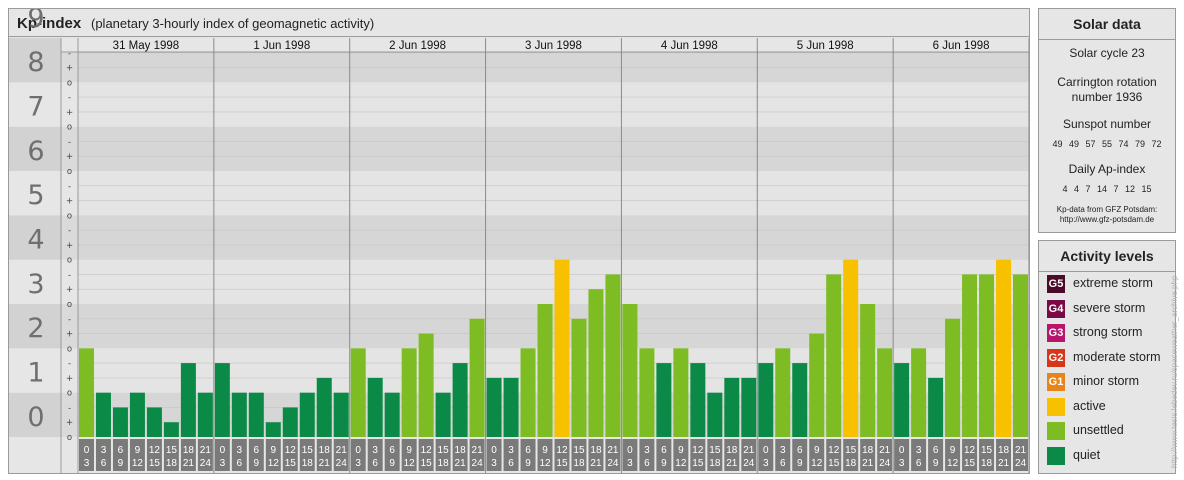  What do you see at coordinates (1117, 356) in the screenshot?
I see `legend-label: moderate storm` at bounding box center [1117, 356].